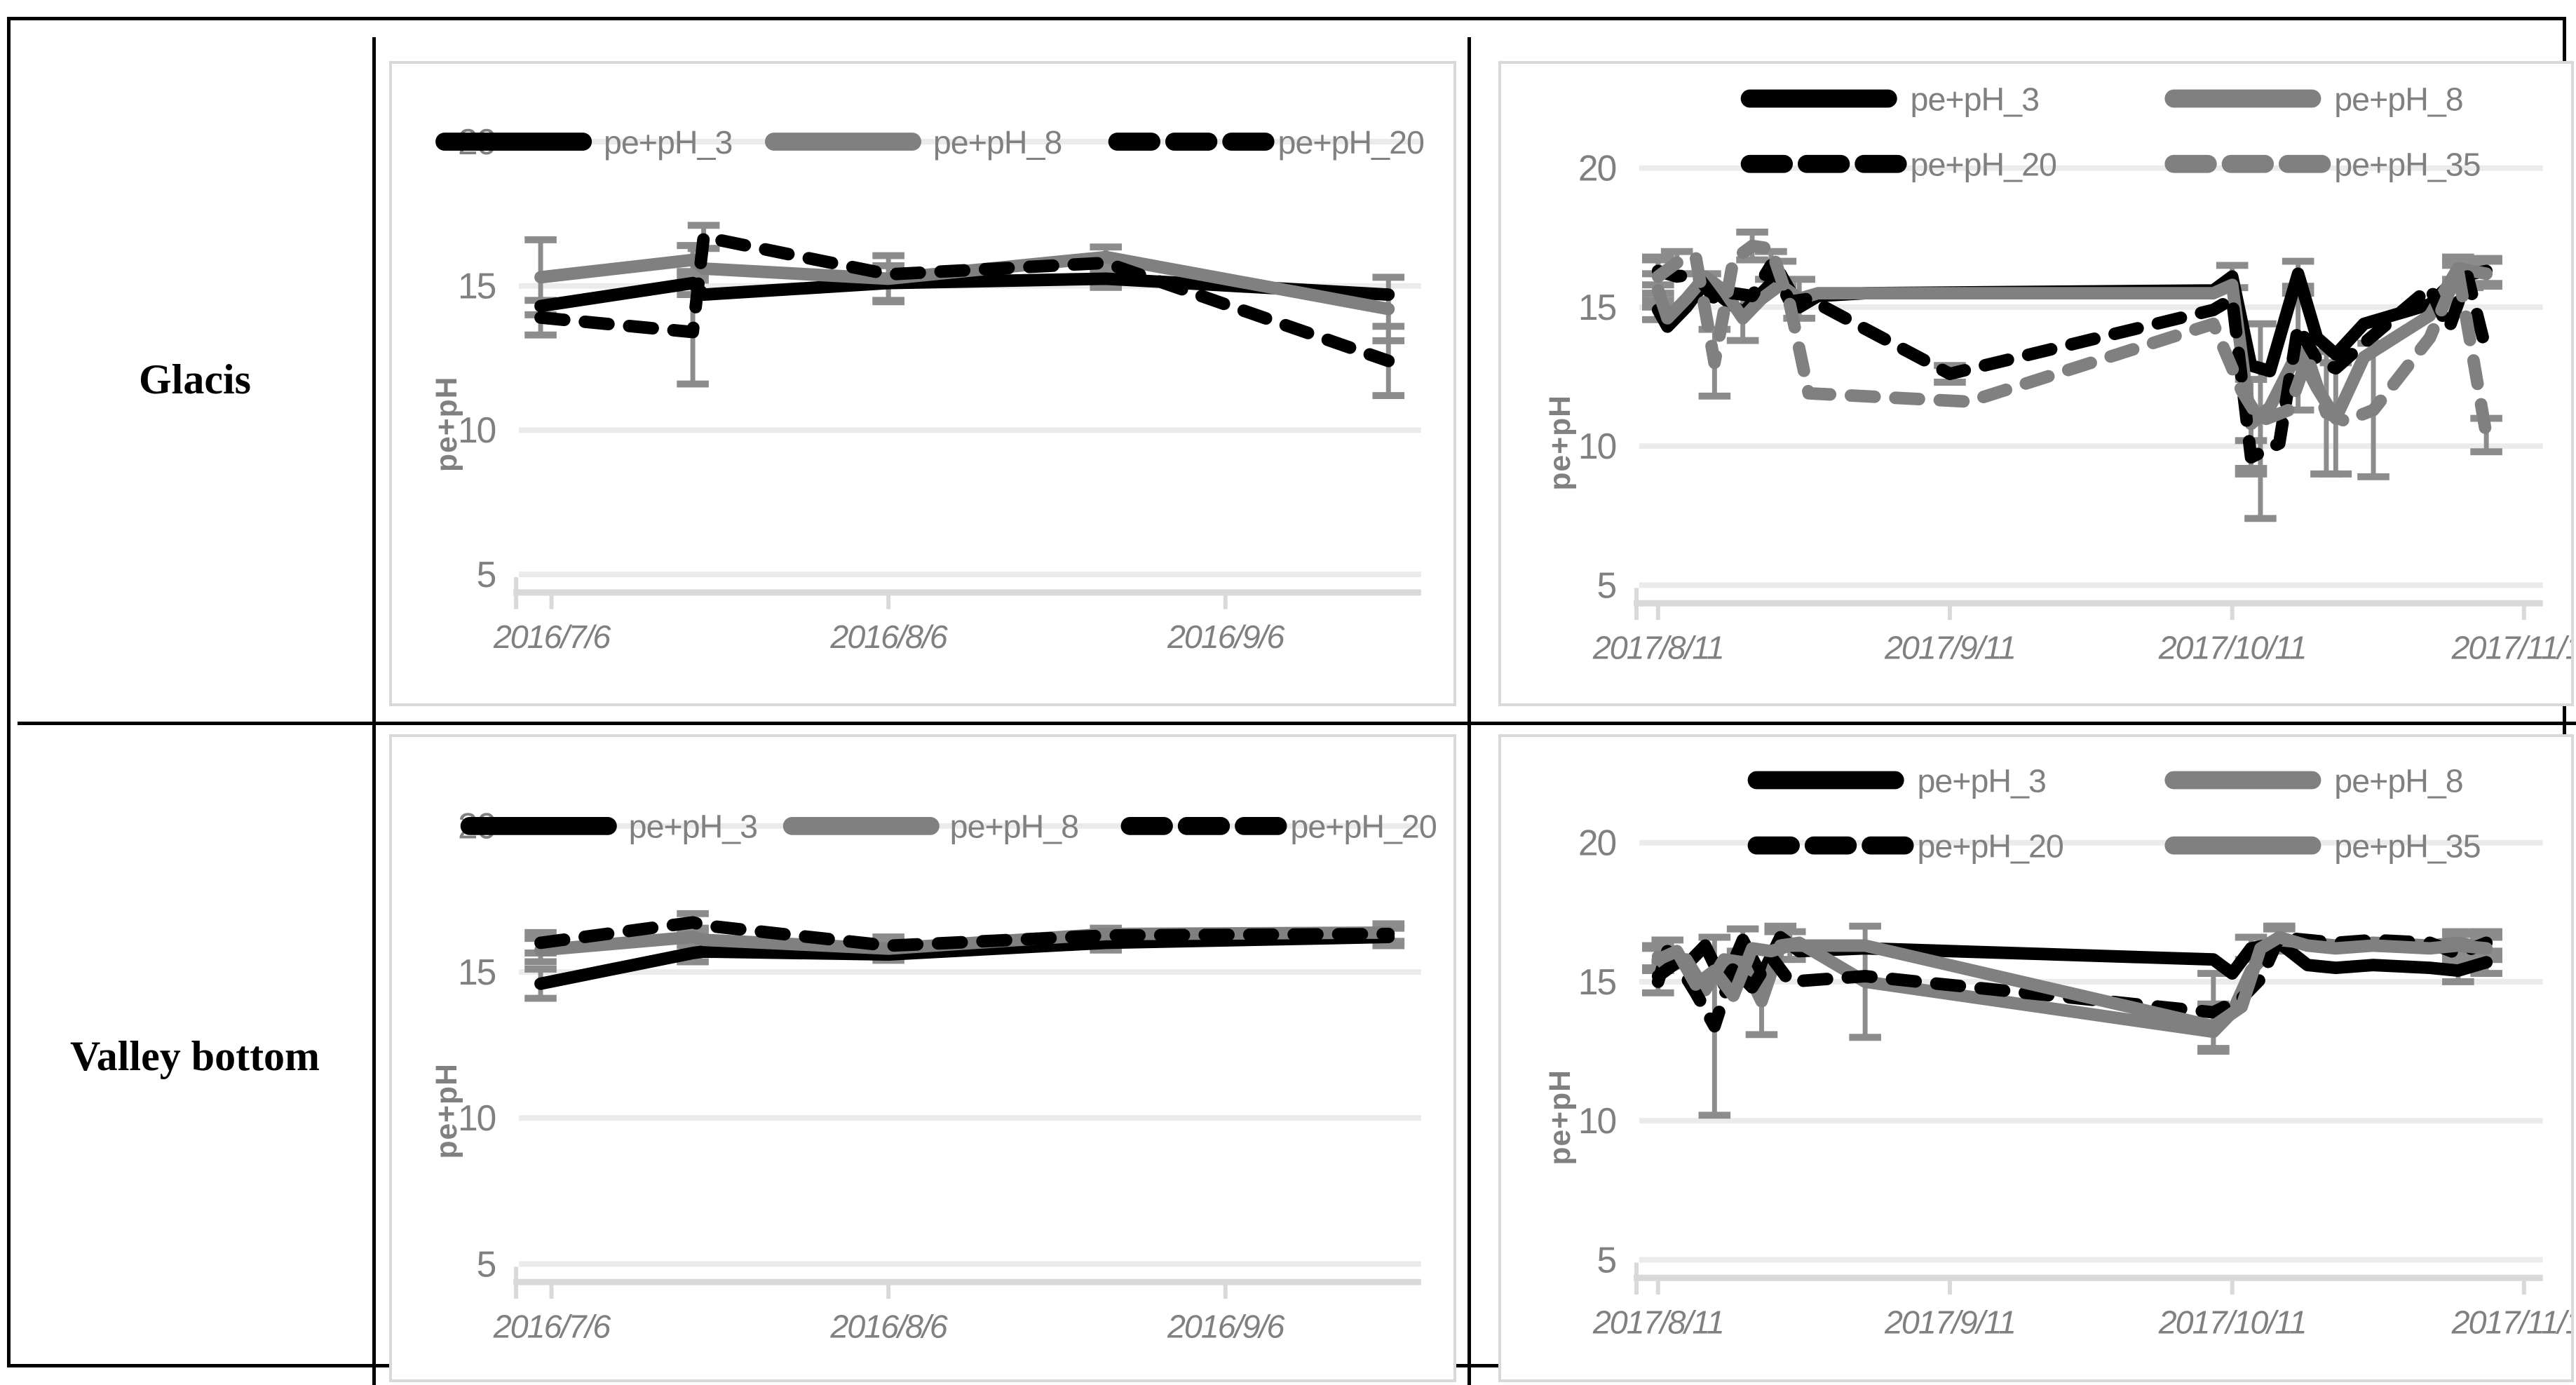 This screenshot has width=2576, height=1385. What do you see at coordinates (195, 379) in the screenshot?
I see `row-label-glacis: Glacis` at bounding box center [195, 379].